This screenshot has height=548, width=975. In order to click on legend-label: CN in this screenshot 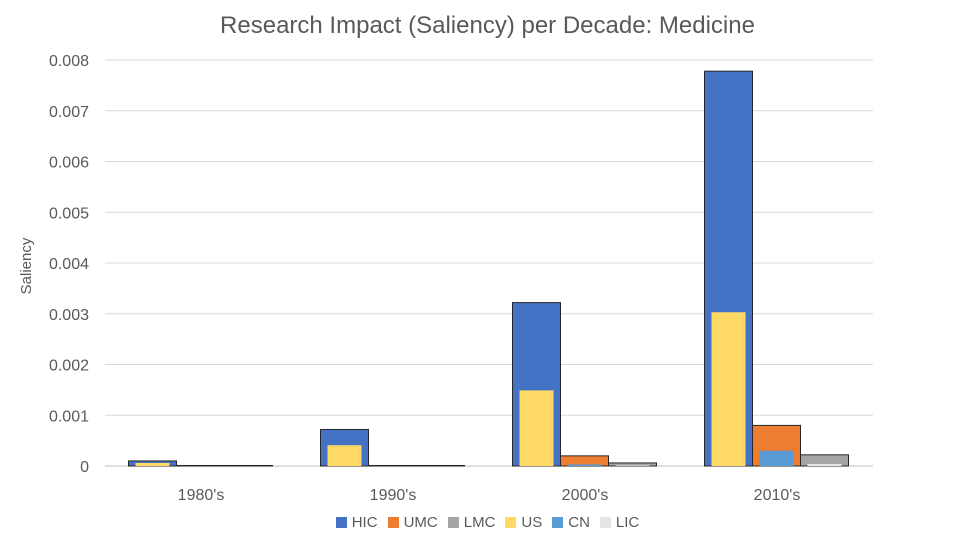, I will do `click(579, 522)`.